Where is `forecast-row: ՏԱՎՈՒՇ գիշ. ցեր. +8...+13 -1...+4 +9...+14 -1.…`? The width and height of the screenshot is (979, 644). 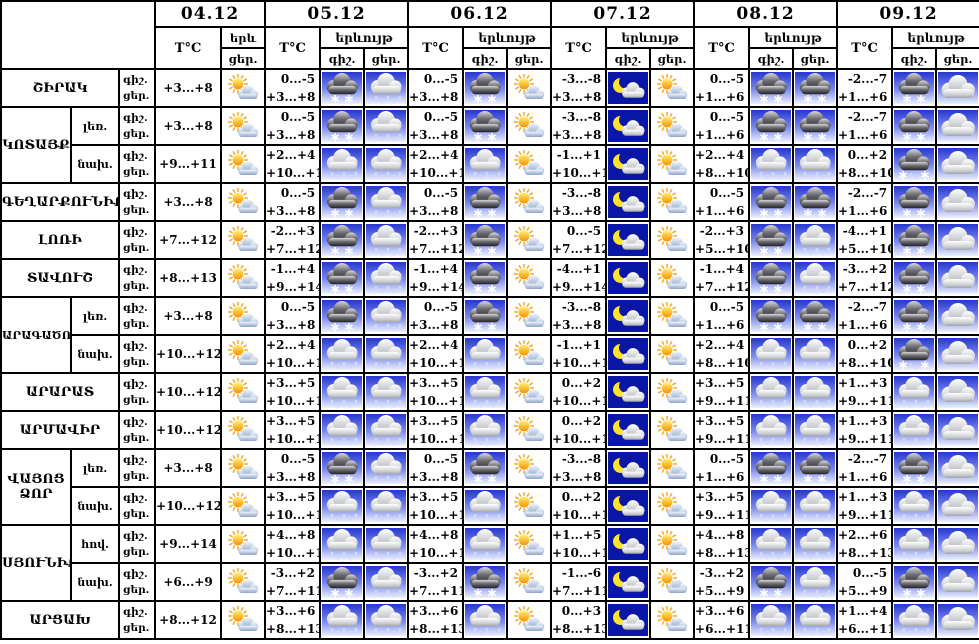
forecast-row: ՏԱՎՈՒՇ գիշ. ցեր. +8...+13 -1...+4 +9...+14 -1.… is located at coordinates (489, 278).